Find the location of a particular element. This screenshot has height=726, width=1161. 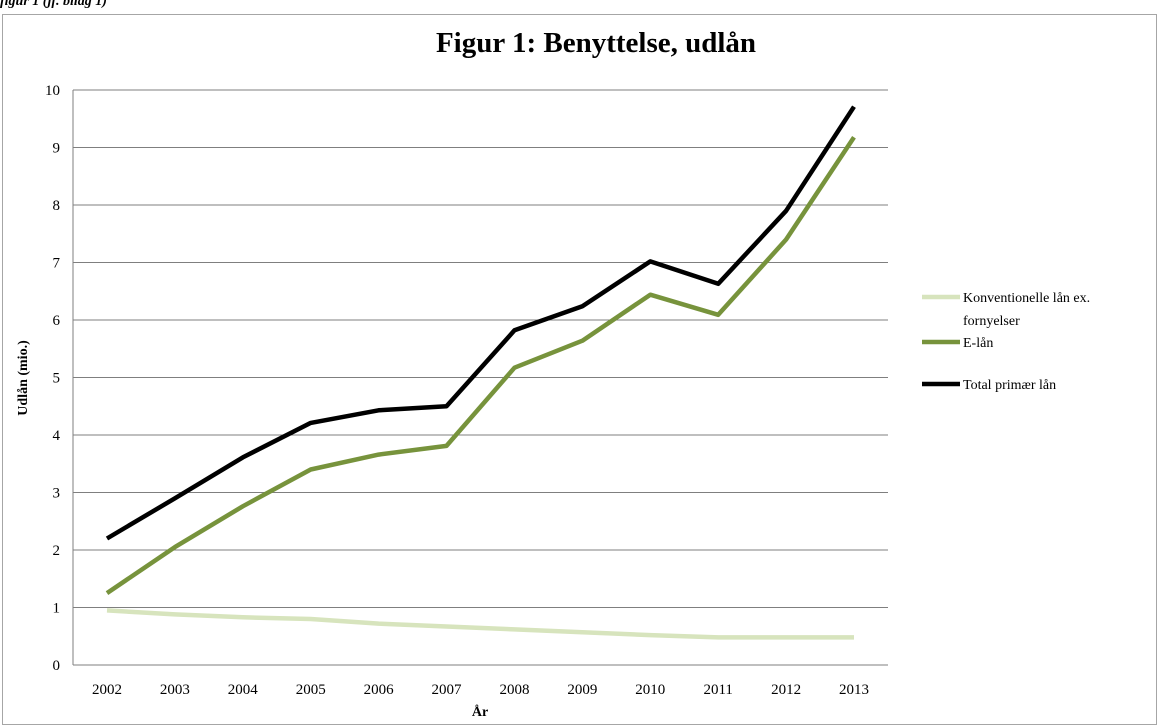

legend-label: Konventionelle lån ex. is located at coordinates (1026, 298).